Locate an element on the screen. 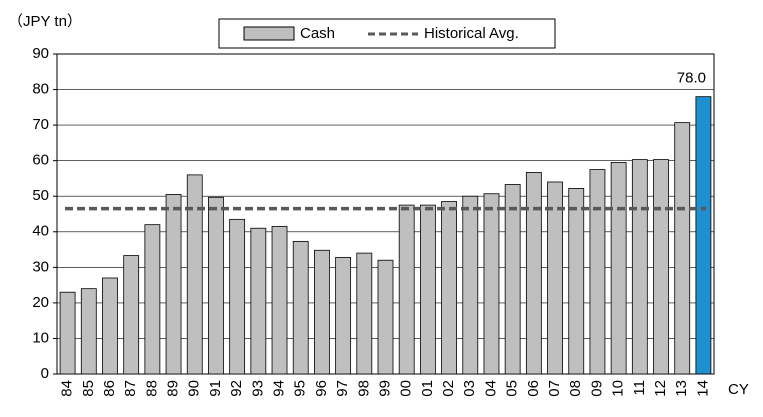 The width and height of the screenshot is (763, 417). x-tick-label: 86 is located at coordinates (109, 388).